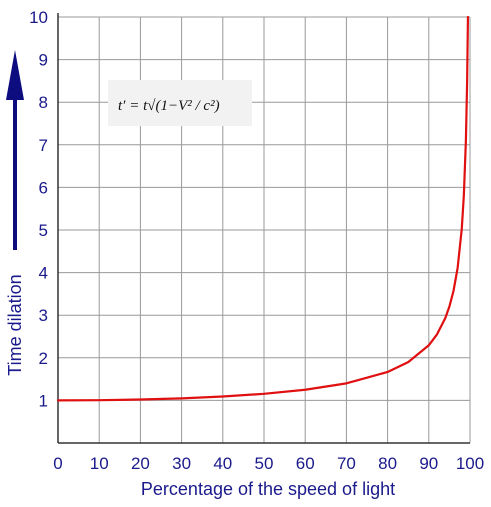 This screenshot has width=491, height=507. What do you see at coordinates (15, 324) in the screenshot?
I see `y-axis-label: Time dilation` at bounding box center [15, 324].